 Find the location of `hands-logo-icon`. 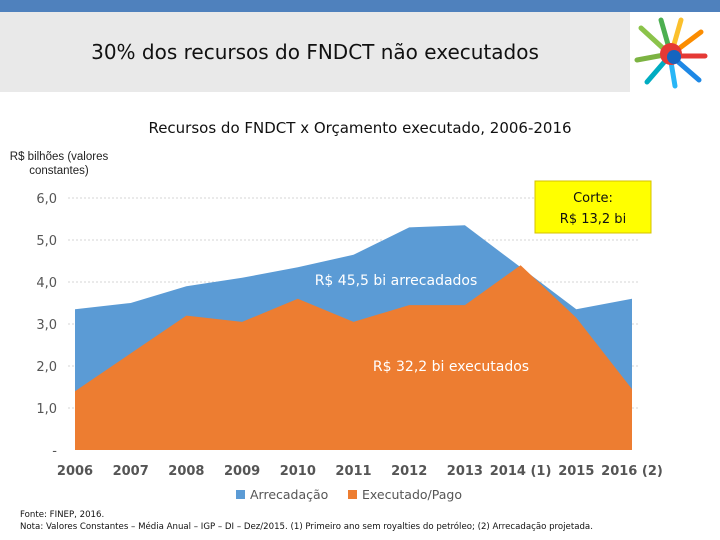

hands-logo-icon is located at coordinates (671, 53).